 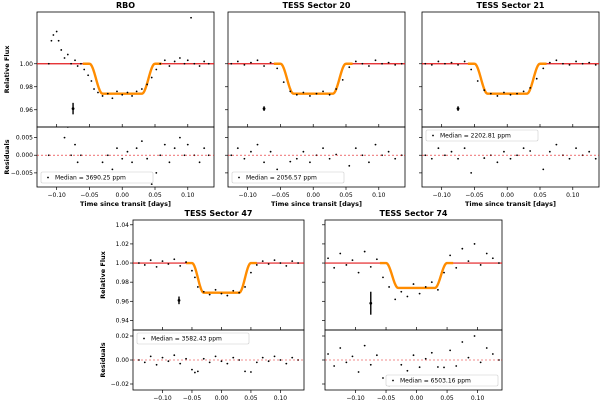 I want to click on panel-title: TESS Sector 74, so click(x=414, y=213).